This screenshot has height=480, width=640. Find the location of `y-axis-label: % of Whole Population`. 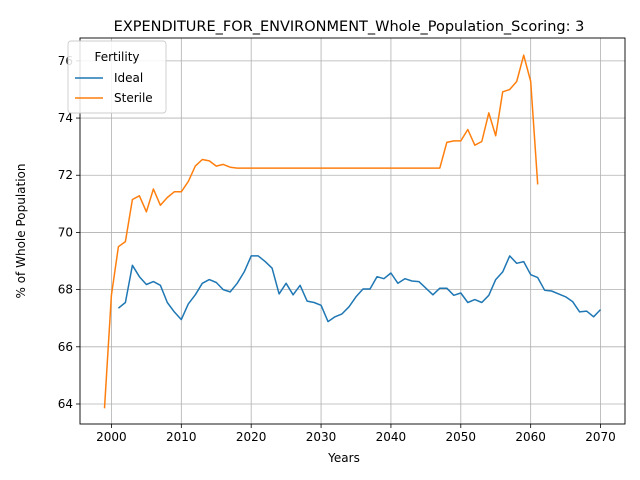

y-axis-label: % of Whole Population is located at coordinates (21, 231).